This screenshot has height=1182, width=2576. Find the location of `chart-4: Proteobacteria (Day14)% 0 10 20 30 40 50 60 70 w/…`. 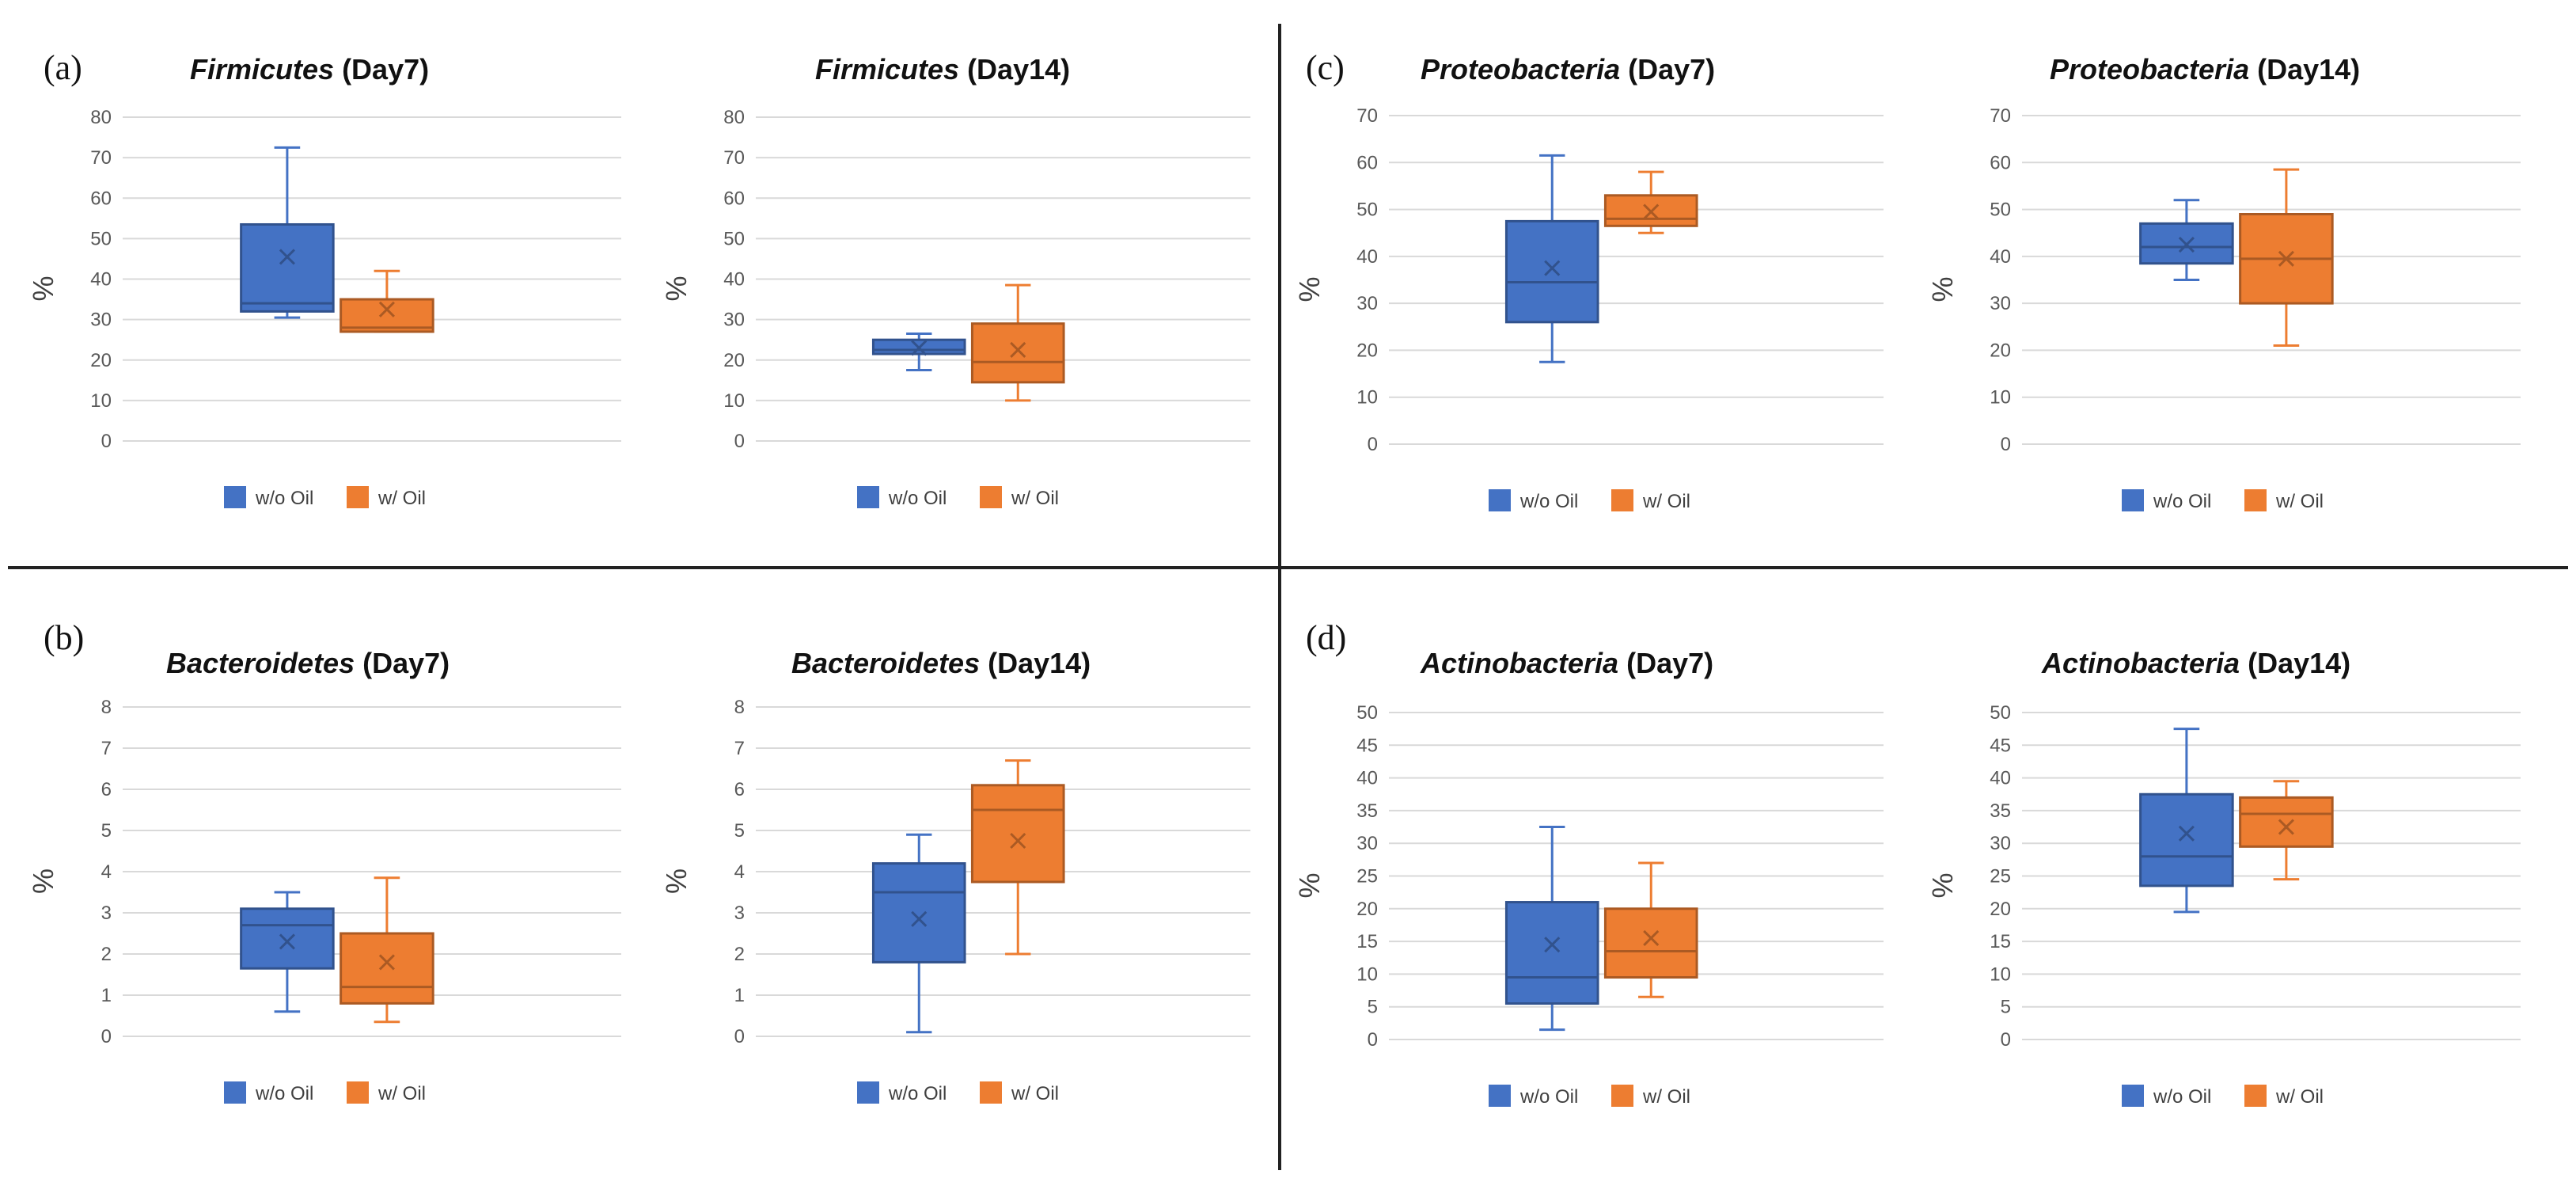

chart-4: Proteobacteria (Day14)% 0 10 20 30 40 50 60 70 w/… is located at coordinates (2223, 282).